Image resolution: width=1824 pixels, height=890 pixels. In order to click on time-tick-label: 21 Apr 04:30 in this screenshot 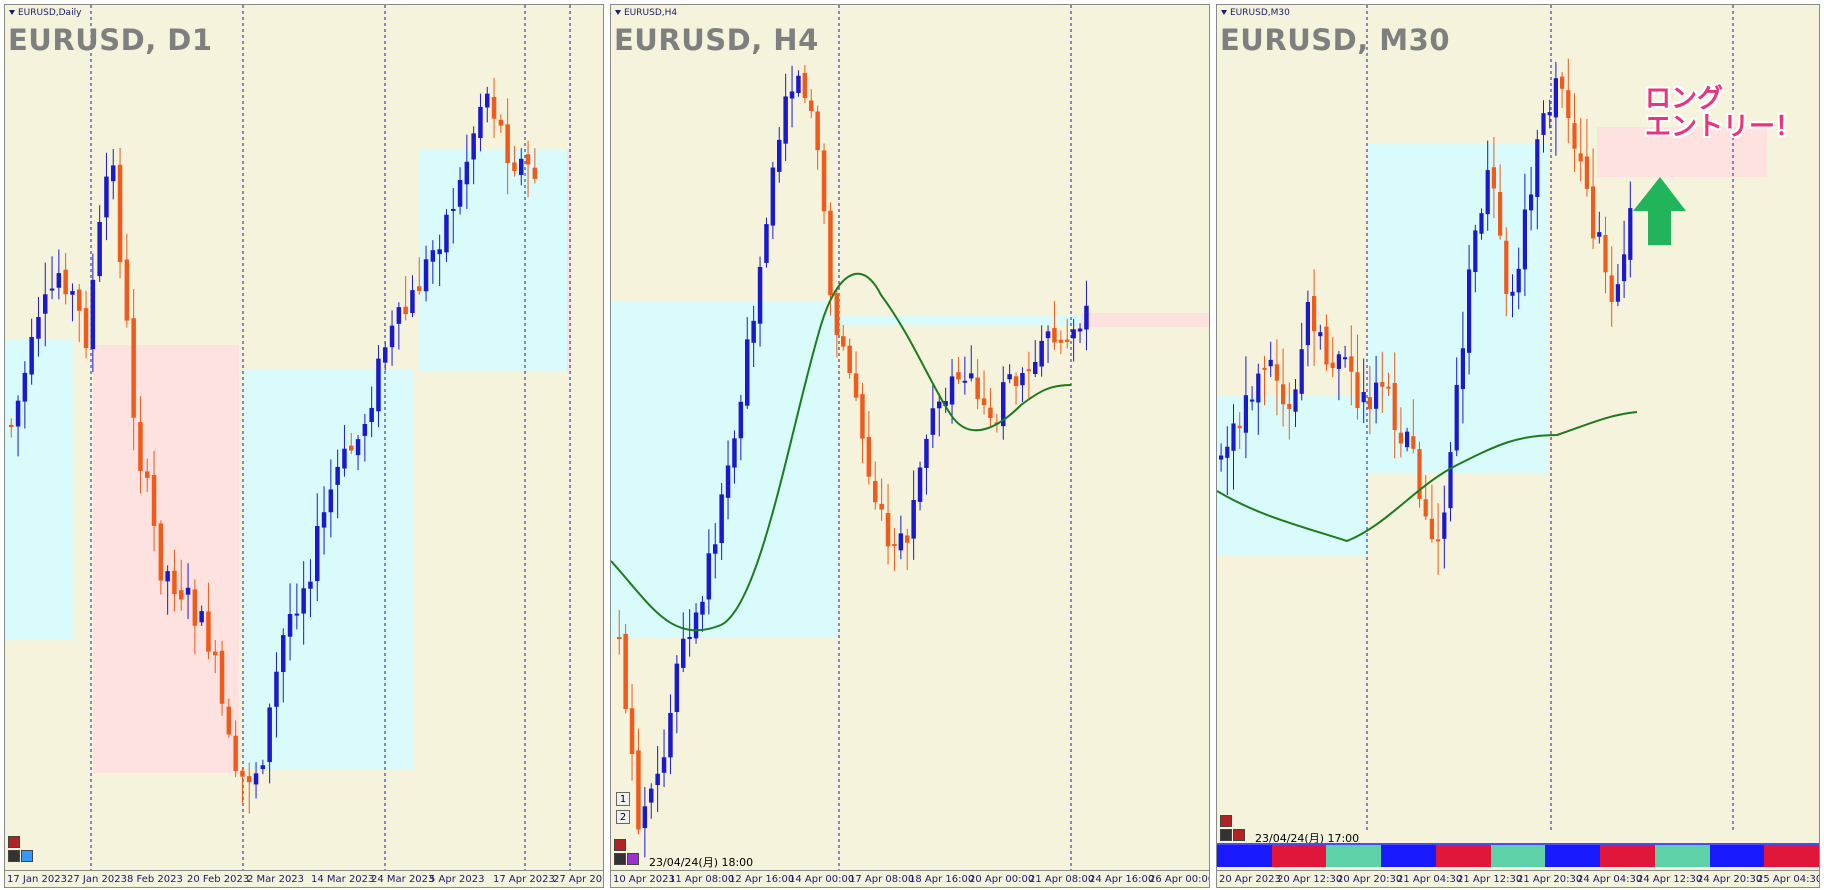, I will do `click(1430, 879)`.